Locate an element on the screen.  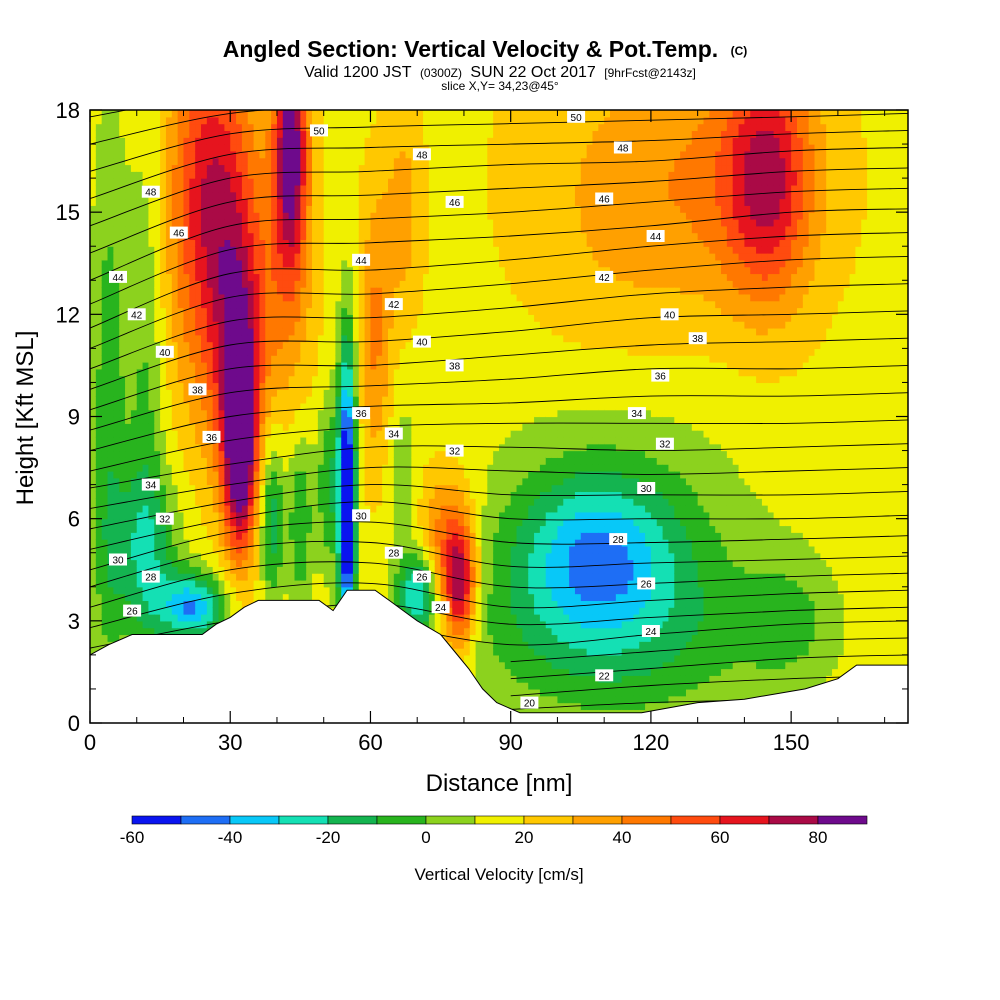
subtitle-valid: Valid 1200 JST is located at coordinates (358, 72).